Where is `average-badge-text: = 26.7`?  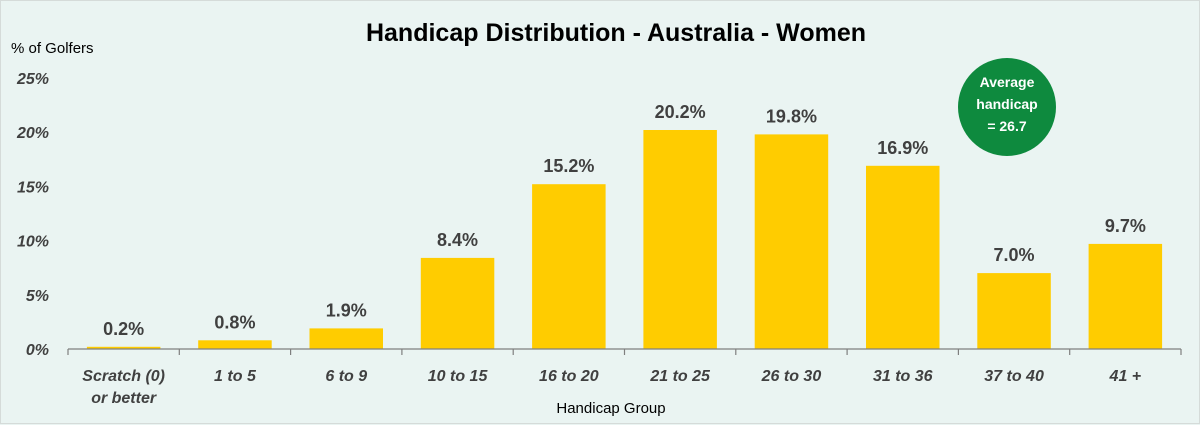
average-badge-text: = 26.7 is located at coordinates (1007, 126).